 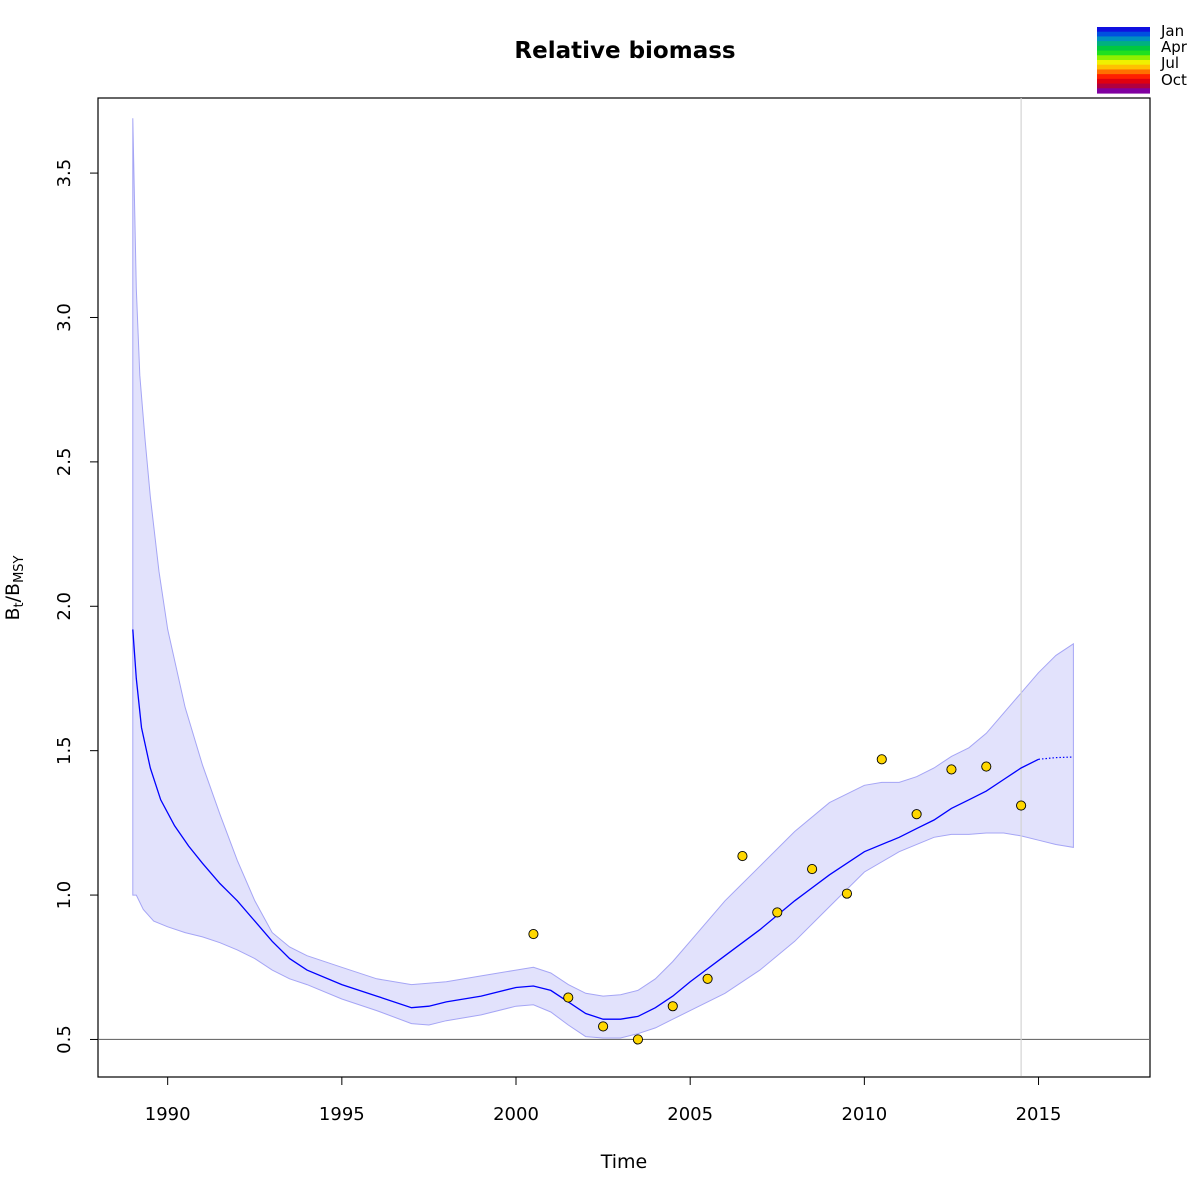 What do you see at coordinates (19, 604) in the screenshot?
I see `y-axis-title-sub1: t` at bounding box center [19, 604].